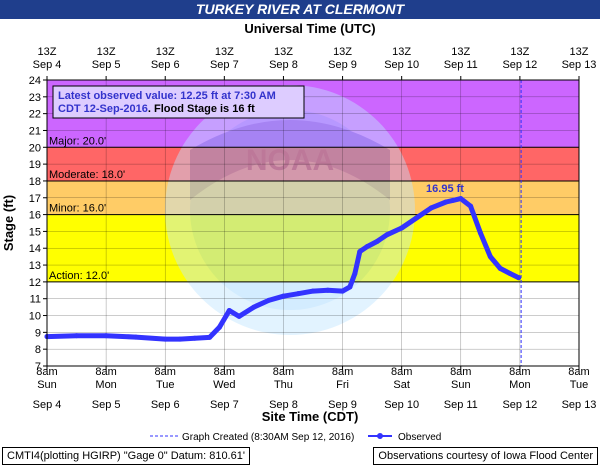 The image size is (600, 465). Describe the element at coordinates (79, 276) in the screenshot. I see `flood-label-action: Action: 12.0'` at that location.